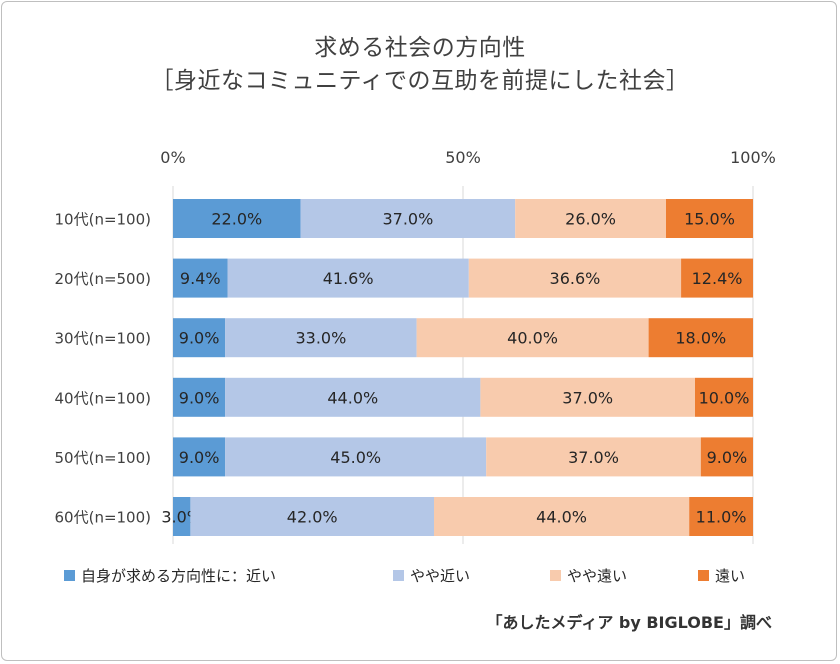 This screenshot has width=840, height=664. What do you see at coordinates (597, 576) in the screenshot?
I see `legend-label: やや遠い` at bounding box center [597, 576].